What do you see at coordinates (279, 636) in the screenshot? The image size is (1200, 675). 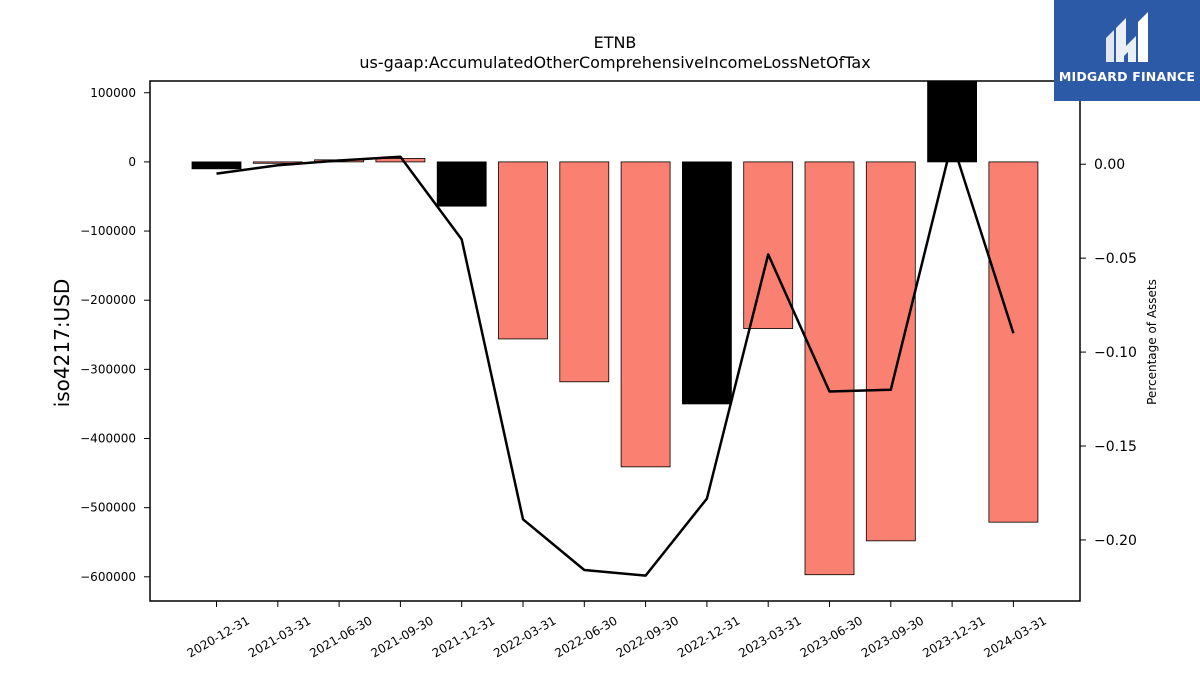 I see `x-tick-label: 2021-03-31` at bounding box center [279, 636].